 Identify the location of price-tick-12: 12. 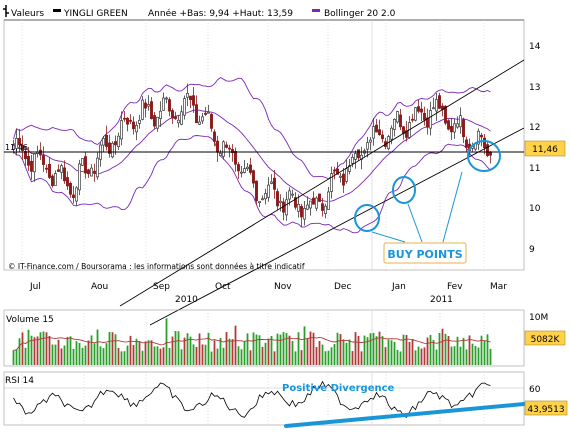
(534, 128).